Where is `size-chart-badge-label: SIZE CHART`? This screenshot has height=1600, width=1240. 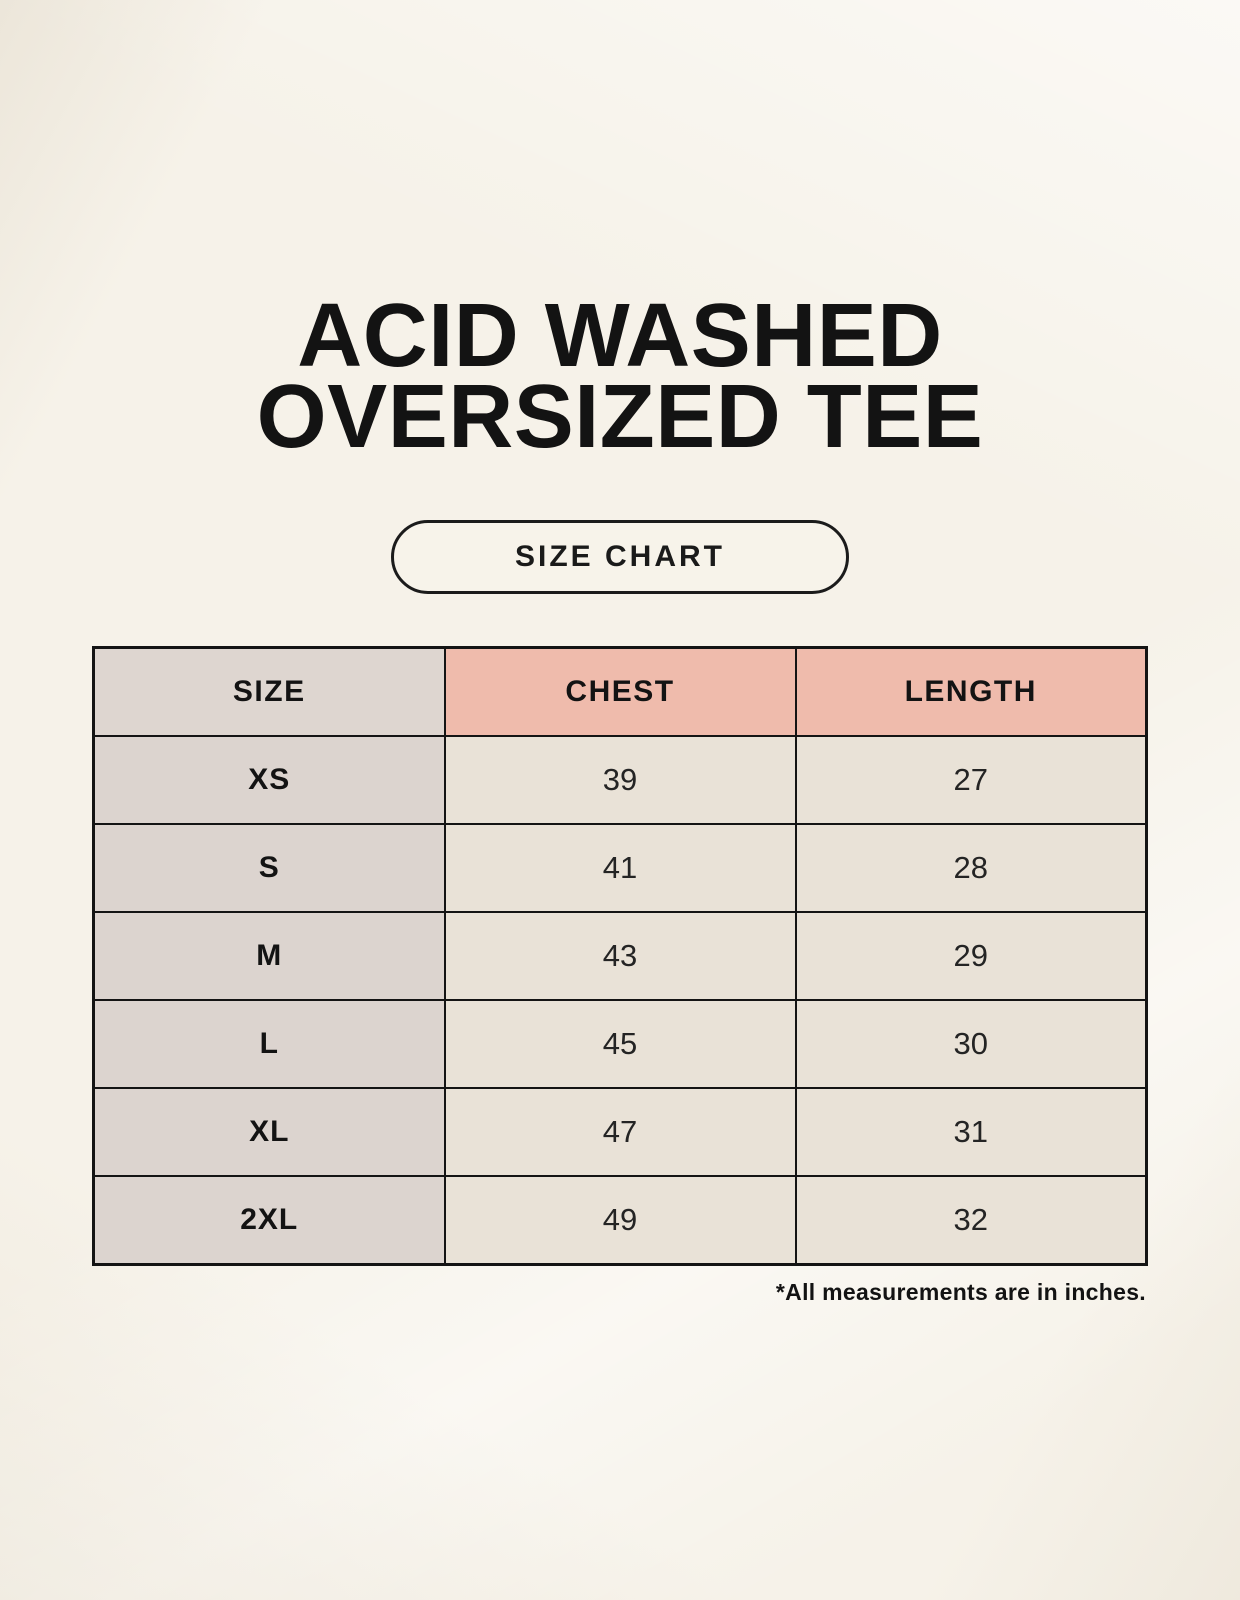 size-chart-badge-label: SIZE CHART is located at coordinates (620, 556).